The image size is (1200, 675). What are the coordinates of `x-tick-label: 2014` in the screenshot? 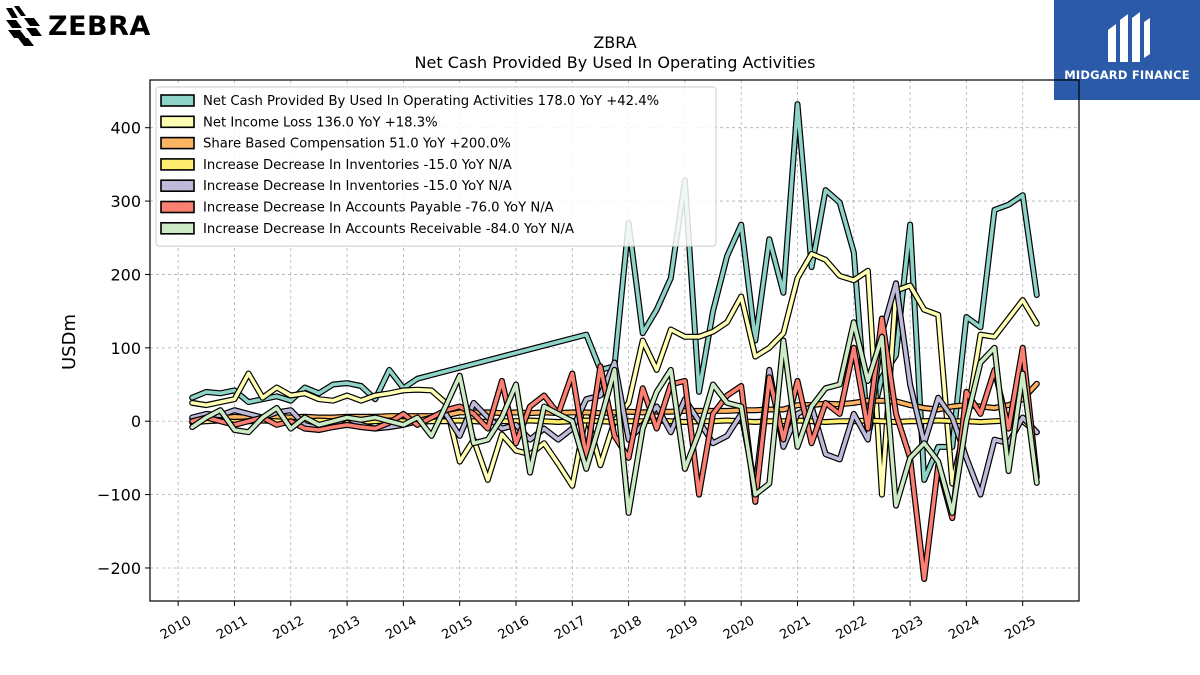 It's located at (401, 628).